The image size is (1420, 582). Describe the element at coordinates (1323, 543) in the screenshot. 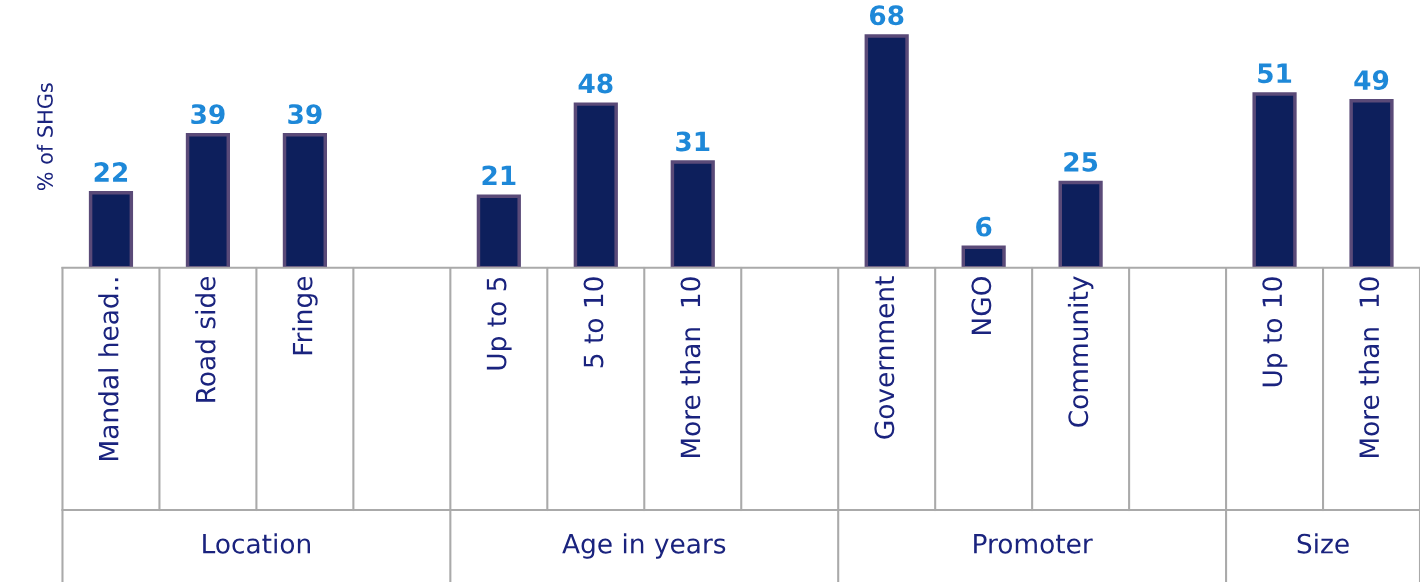

I see `text: Size` at that location.